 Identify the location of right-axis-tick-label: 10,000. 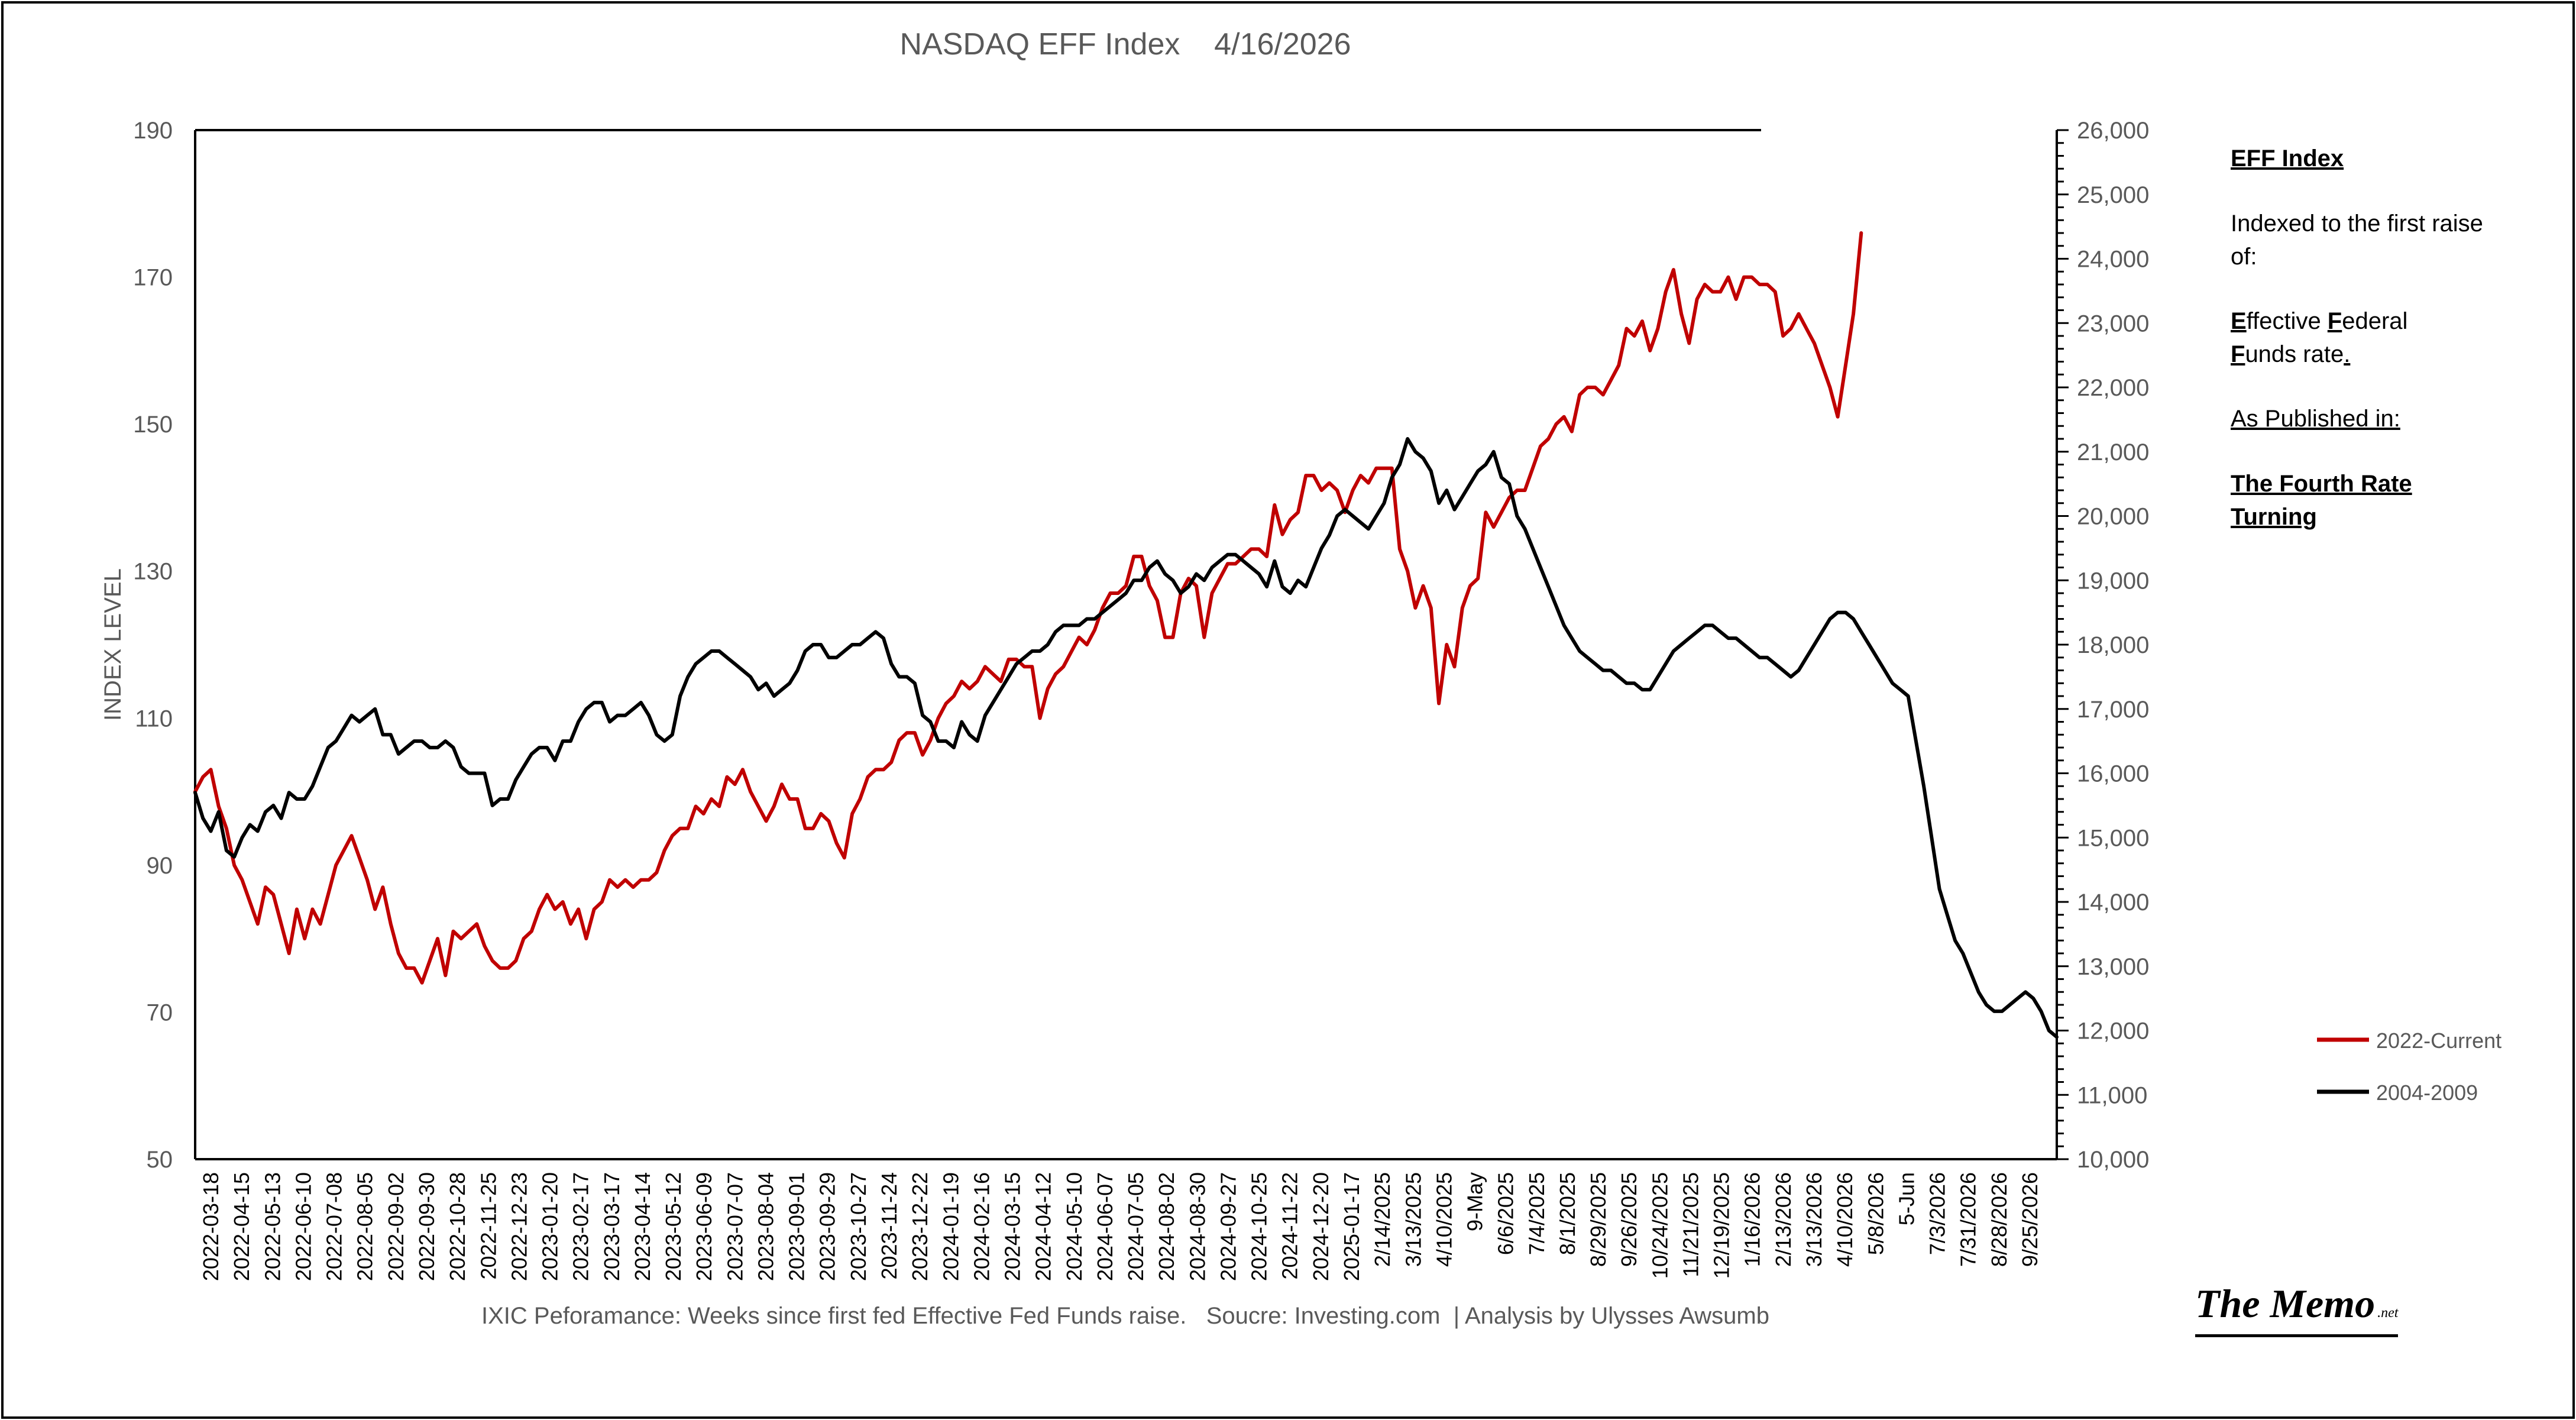
(2113, 1160).